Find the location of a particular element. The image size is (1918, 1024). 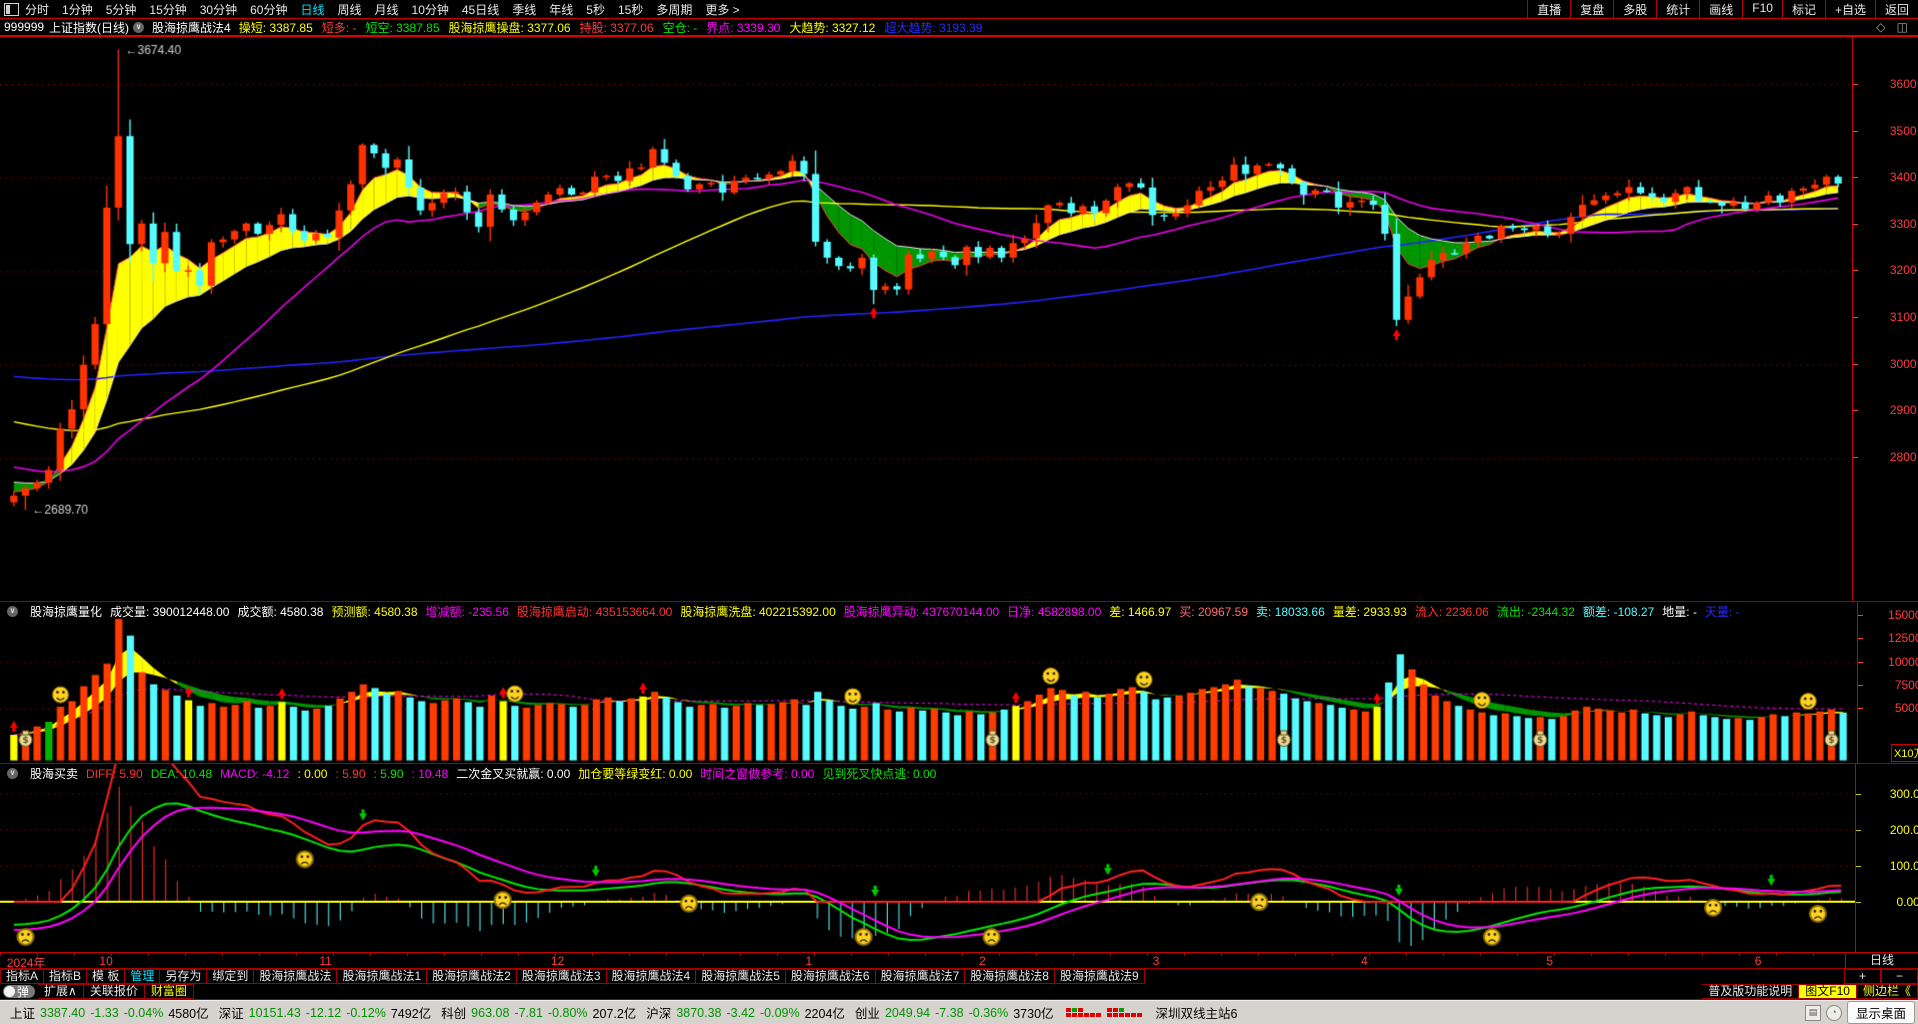

menu-item-10分钟: 10分钟 is located at coordinates (430, 9).